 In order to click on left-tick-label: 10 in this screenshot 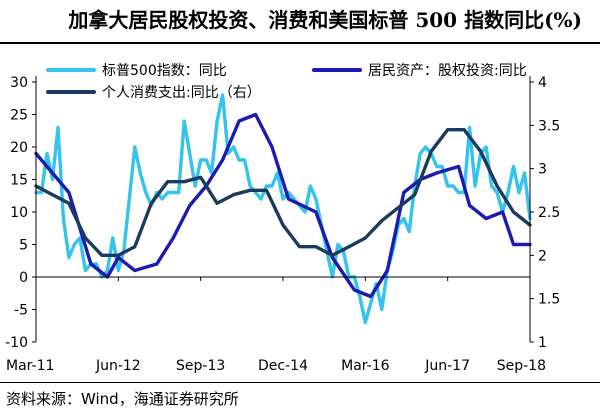, I will do `click(19, 213)`.